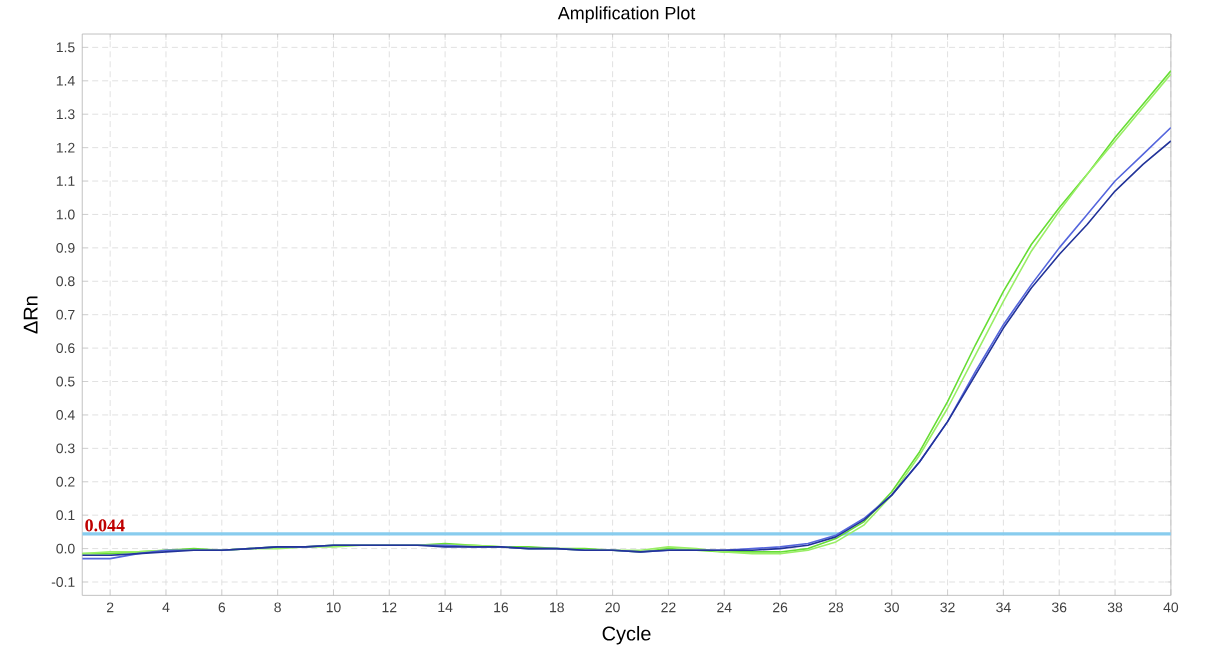 This screenshot has height=660, width=1214. I want to click on y-axis-title: ΔRn, so click(30, 315).